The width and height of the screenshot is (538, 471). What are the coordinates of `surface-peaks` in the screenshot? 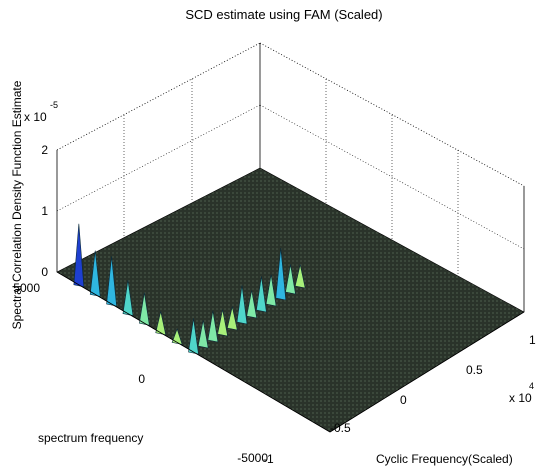 It's located at (189, 289).